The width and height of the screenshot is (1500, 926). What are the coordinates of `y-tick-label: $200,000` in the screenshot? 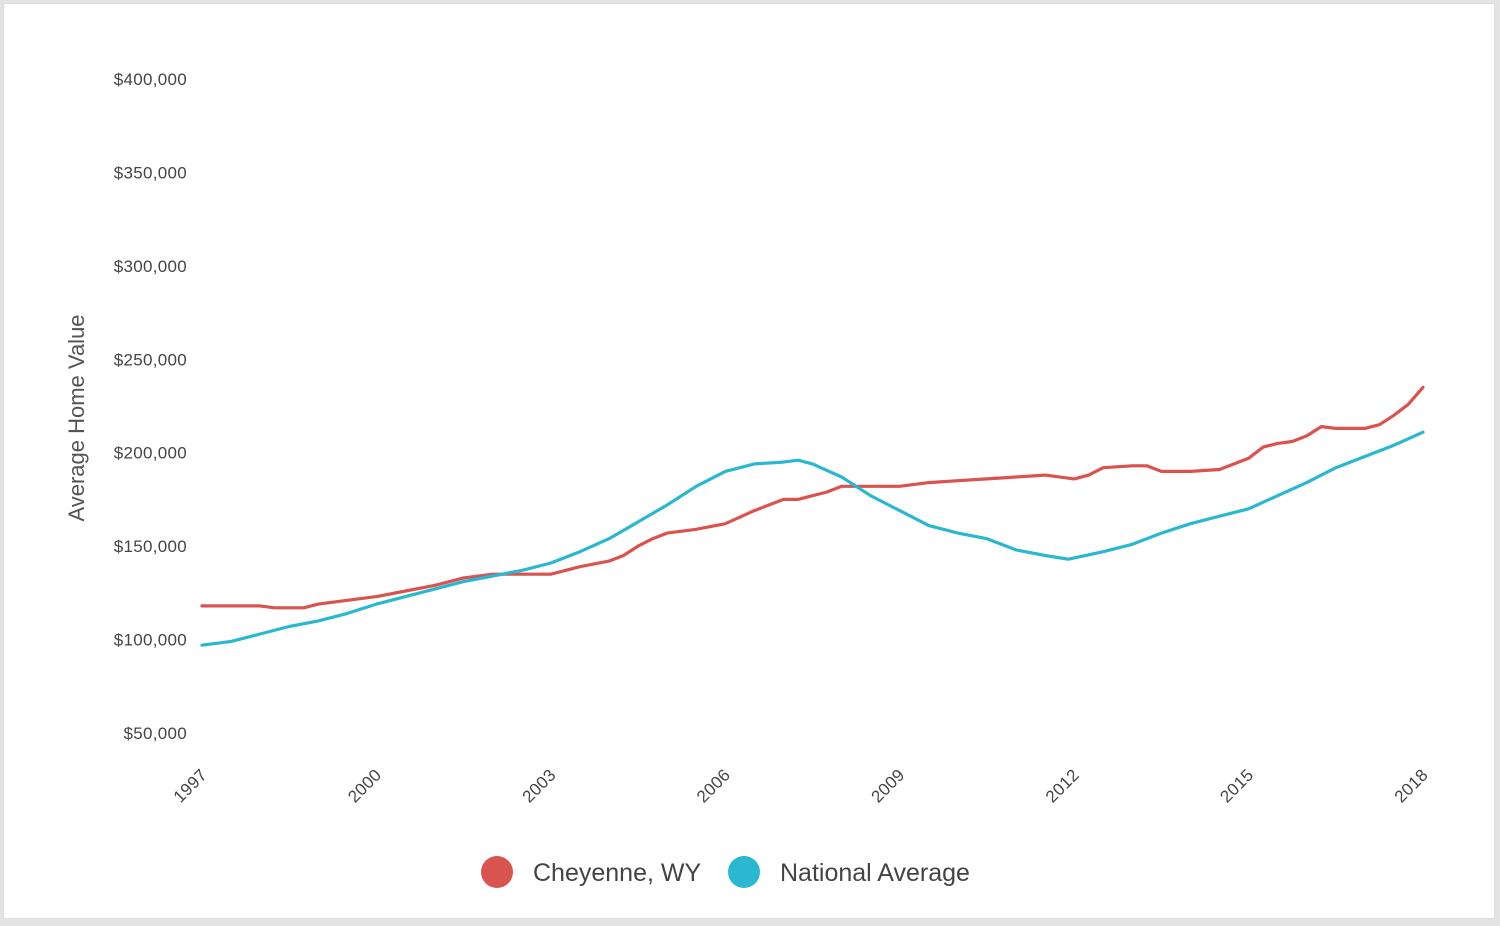 It's located at (150, 453).